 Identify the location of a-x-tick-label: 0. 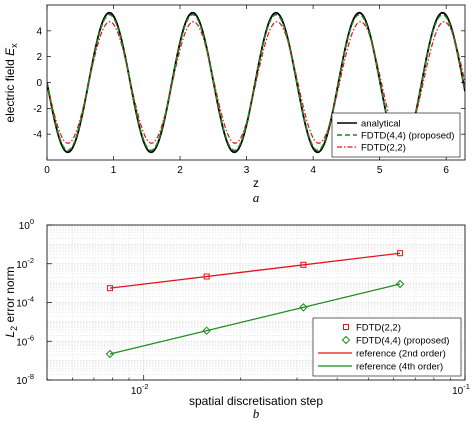
(47, 170).